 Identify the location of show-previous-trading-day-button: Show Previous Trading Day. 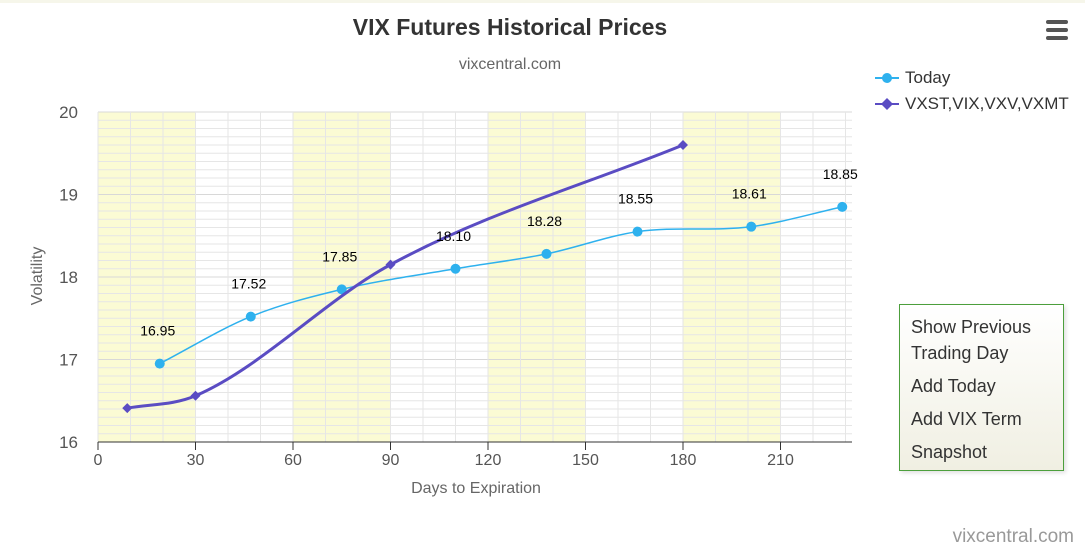
(971, 340).